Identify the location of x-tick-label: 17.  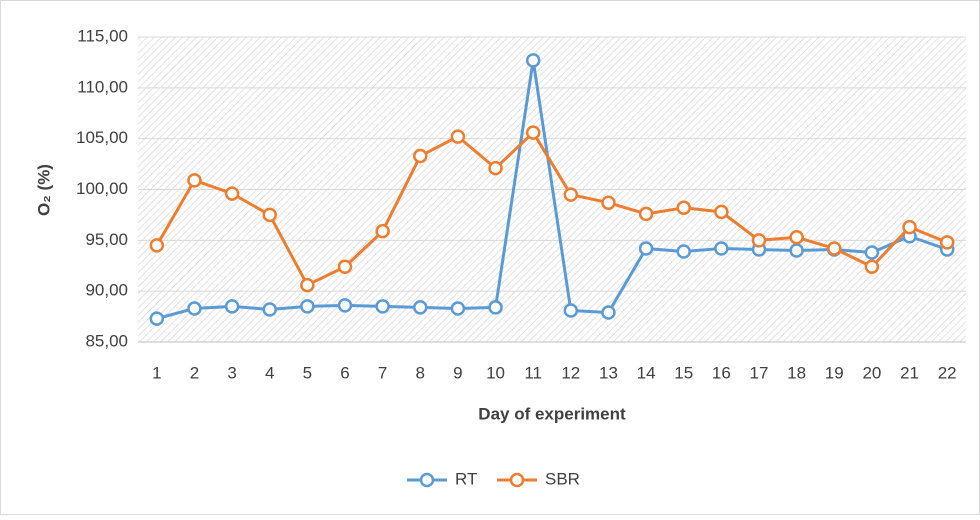
(759, 372).